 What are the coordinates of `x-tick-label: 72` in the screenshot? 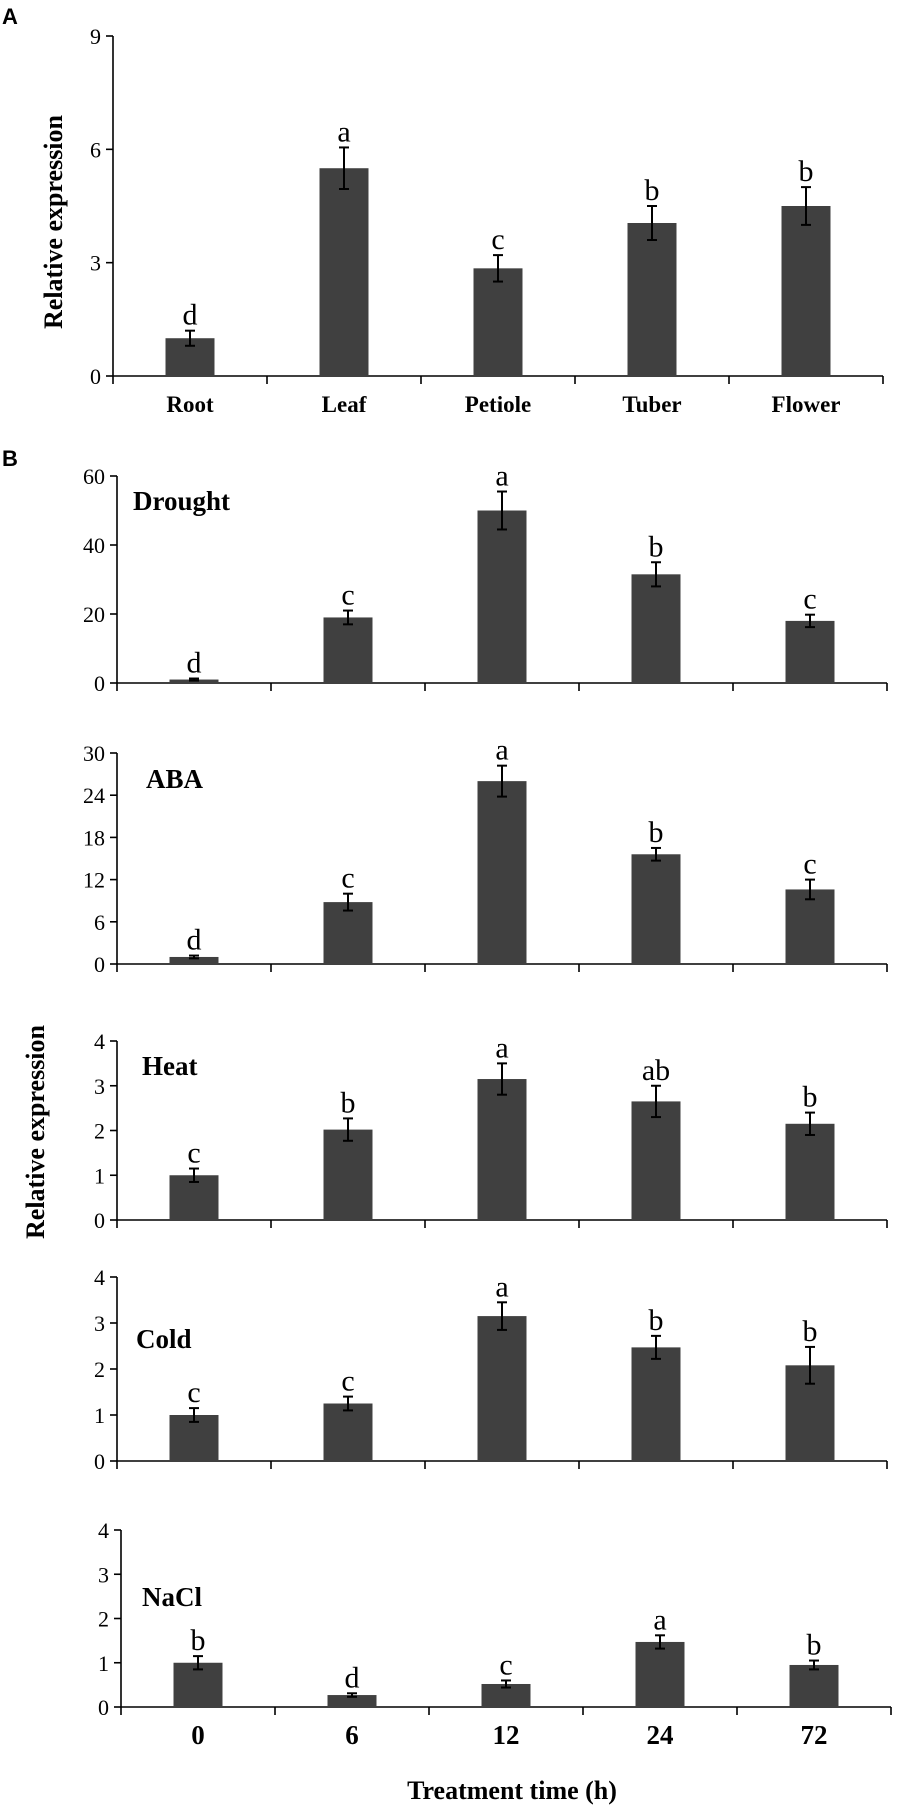 It's located at (814, 1735).